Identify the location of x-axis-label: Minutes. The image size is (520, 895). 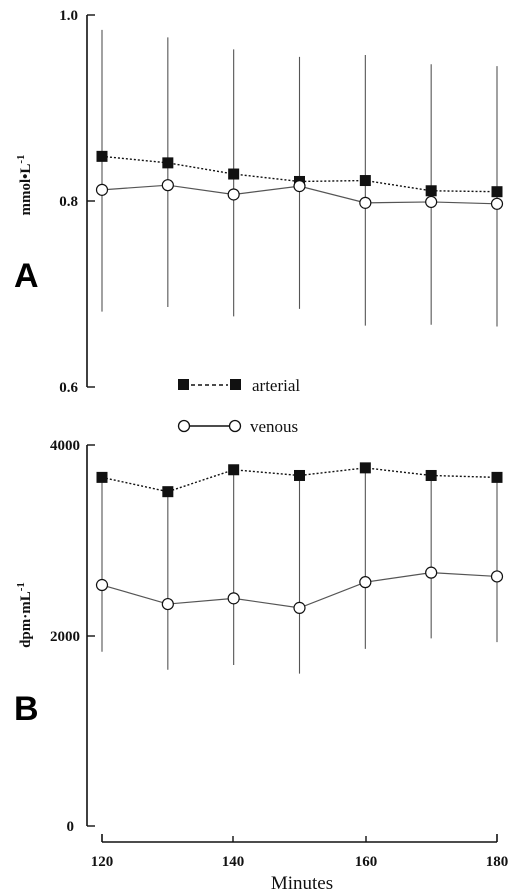
(302, 883).